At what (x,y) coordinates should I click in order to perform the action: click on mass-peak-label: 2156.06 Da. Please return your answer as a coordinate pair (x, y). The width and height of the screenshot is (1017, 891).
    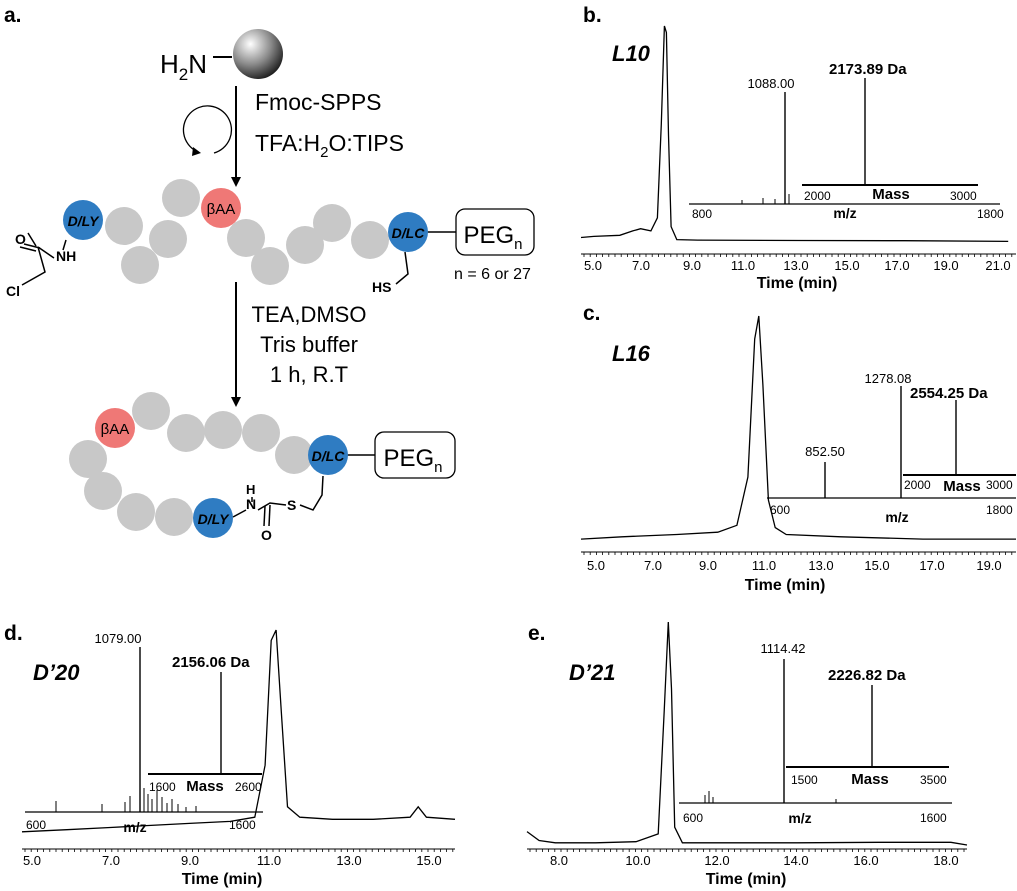
    Looking at the image, I should click on (211, 662).